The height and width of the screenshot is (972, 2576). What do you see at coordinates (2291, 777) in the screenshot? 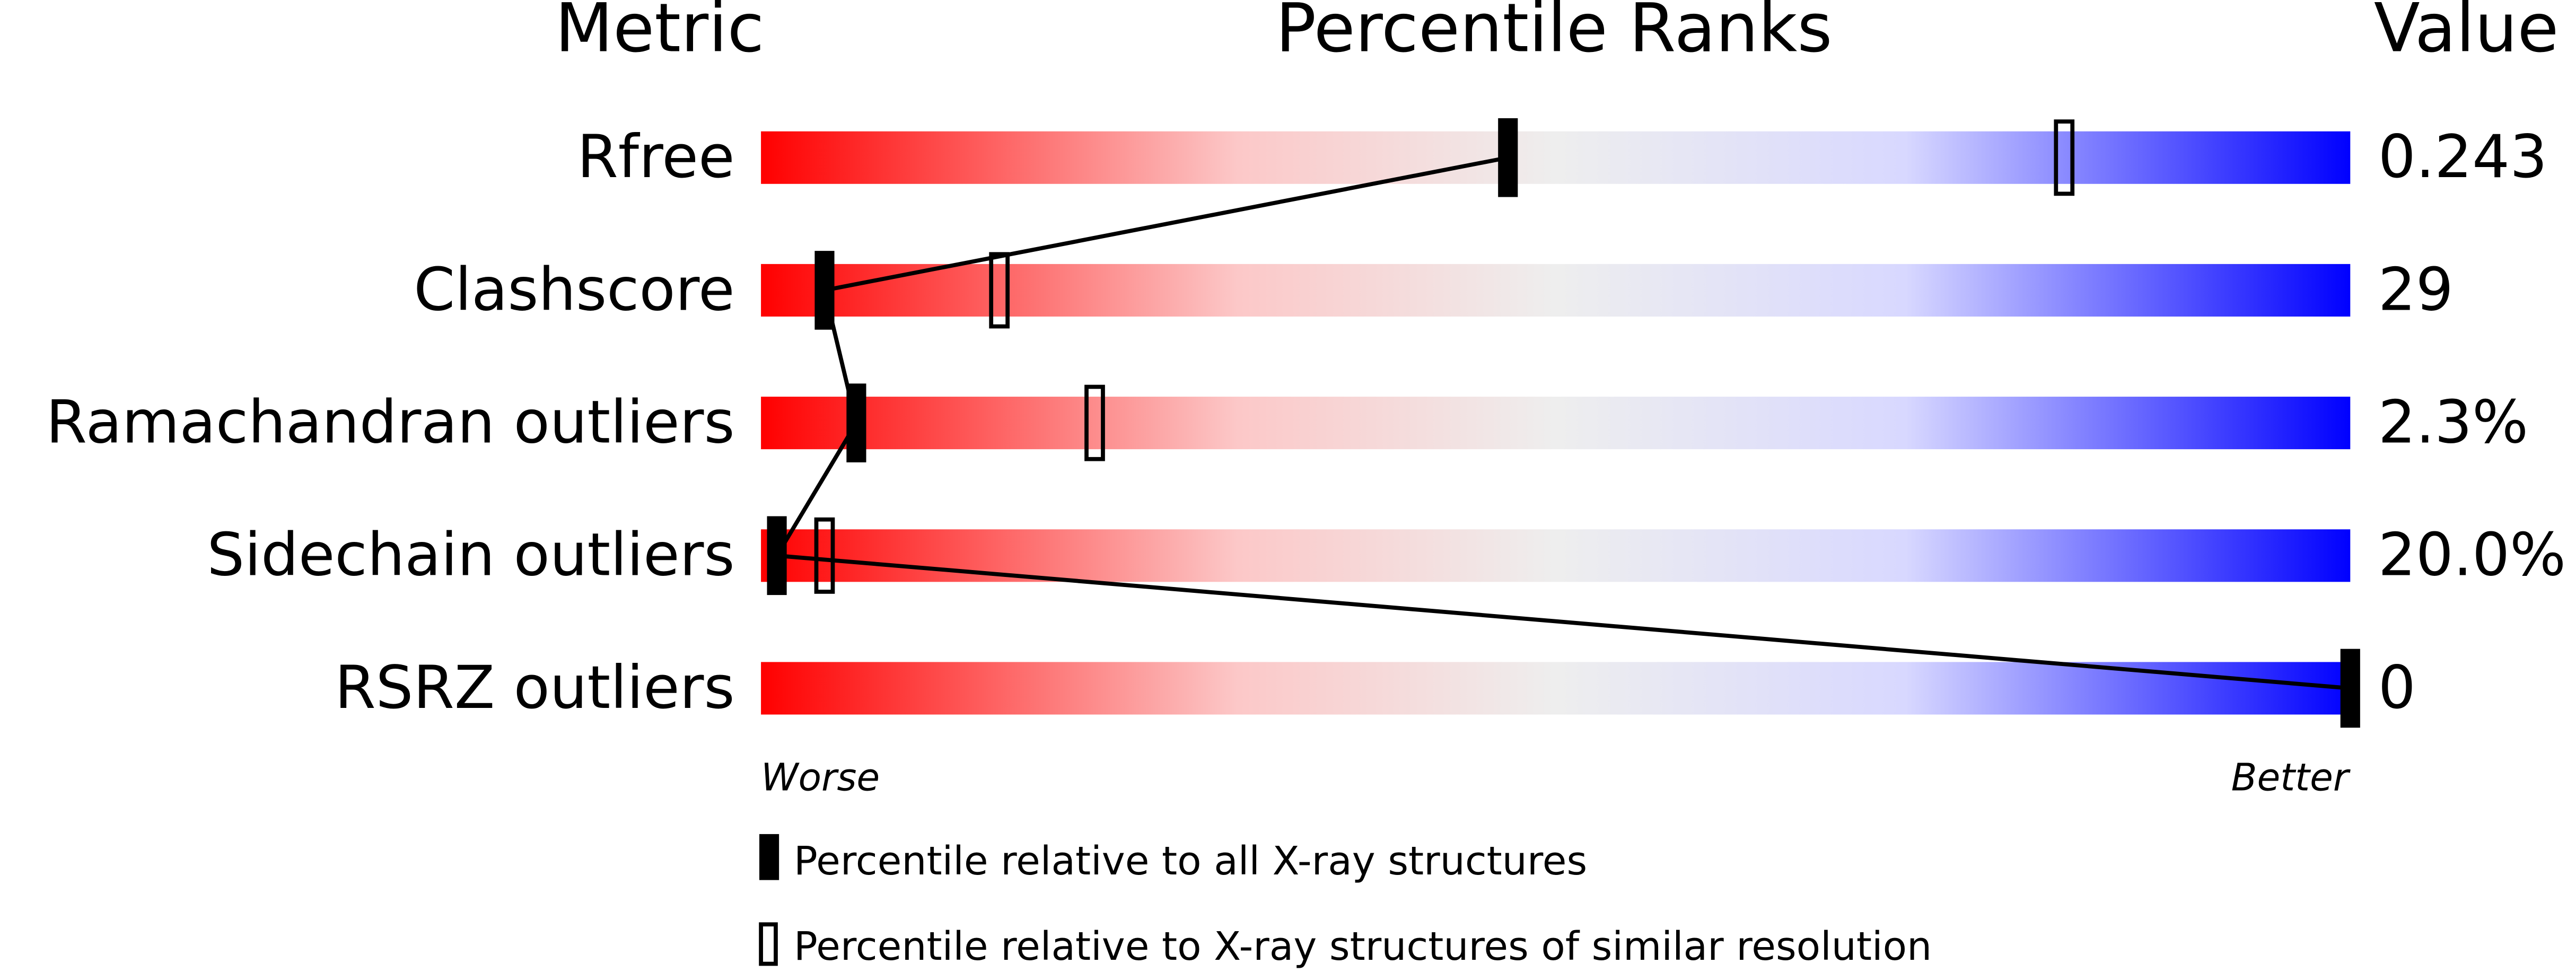
I see `better-label: Better` at bounding box center [2291, 777].